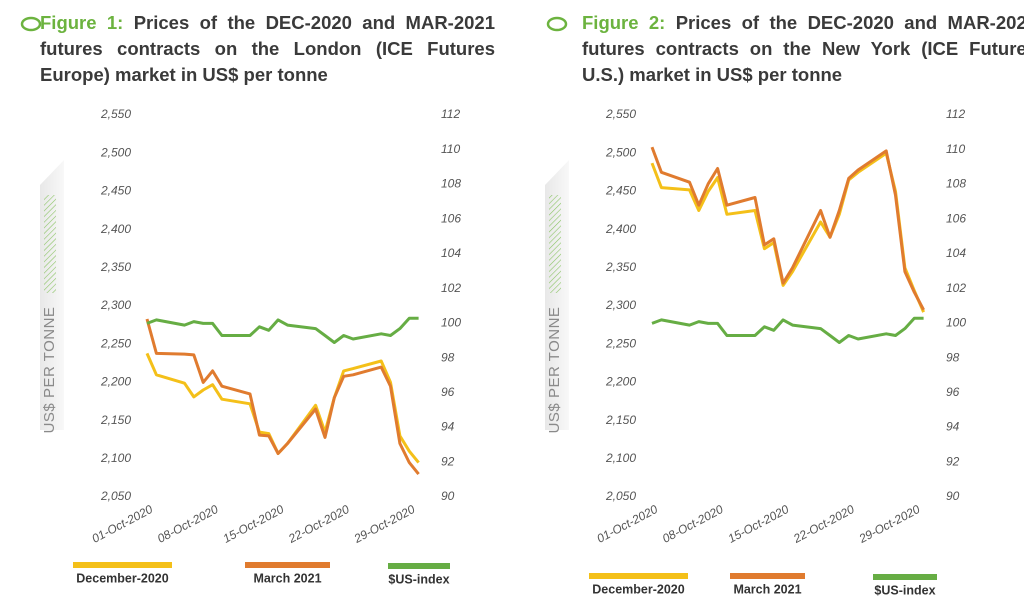 The width and height of the screenshot is (1024, 615). I want to click on figure-label: Figure 2:, so click(624, 22).